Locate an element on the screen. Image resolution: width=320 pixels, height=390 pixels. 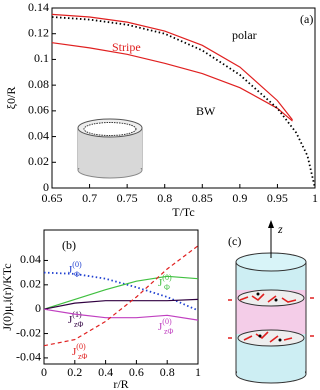
x-tick-label: 0.2 is located at coordinates (74, 372).